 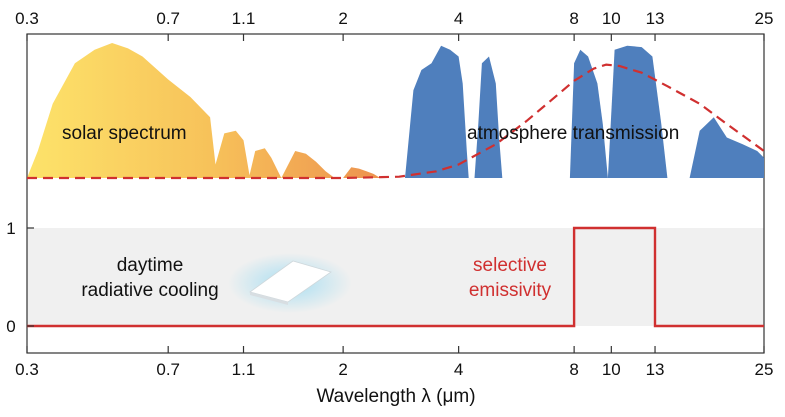 What do you see at coordinates (342, 18) in the screenshot?
I see `x-tick-label-top: 2` at bounding box center [342, 18].